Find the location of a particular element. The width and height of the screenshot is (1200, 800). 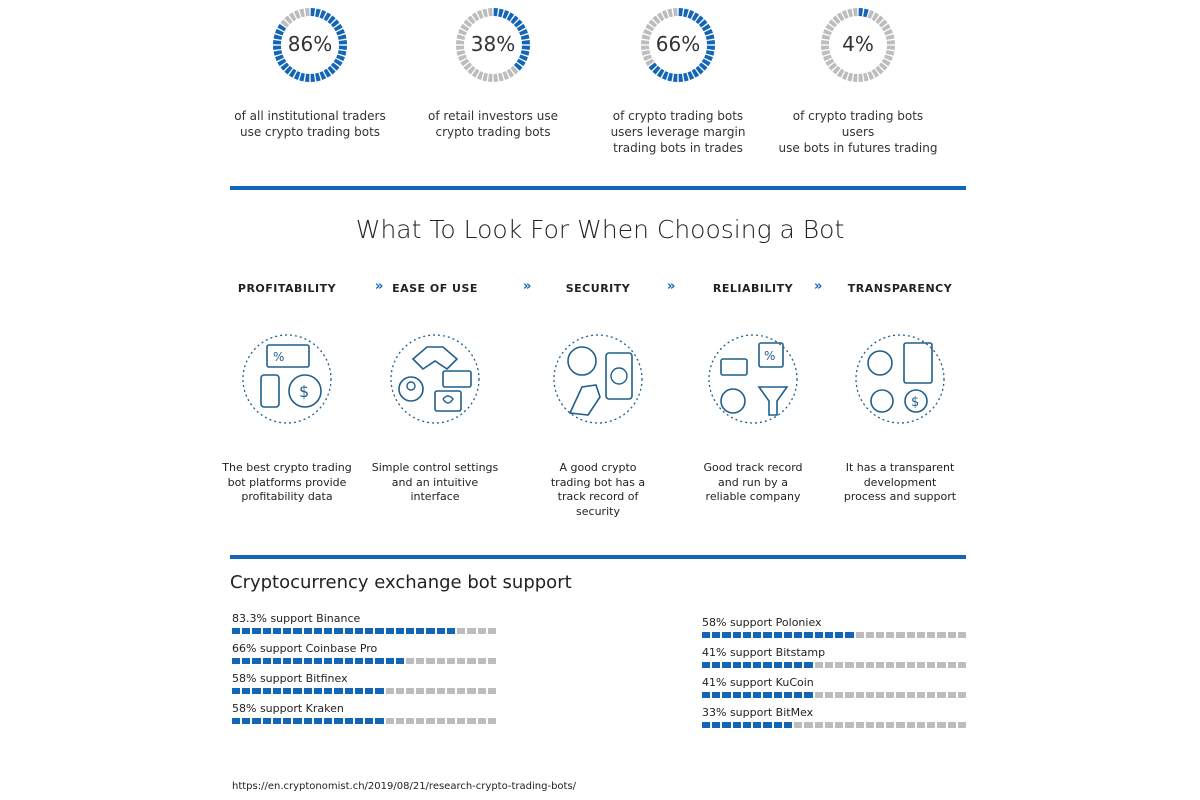

chevron-right-icon: » is located at coordinates (818, 286).